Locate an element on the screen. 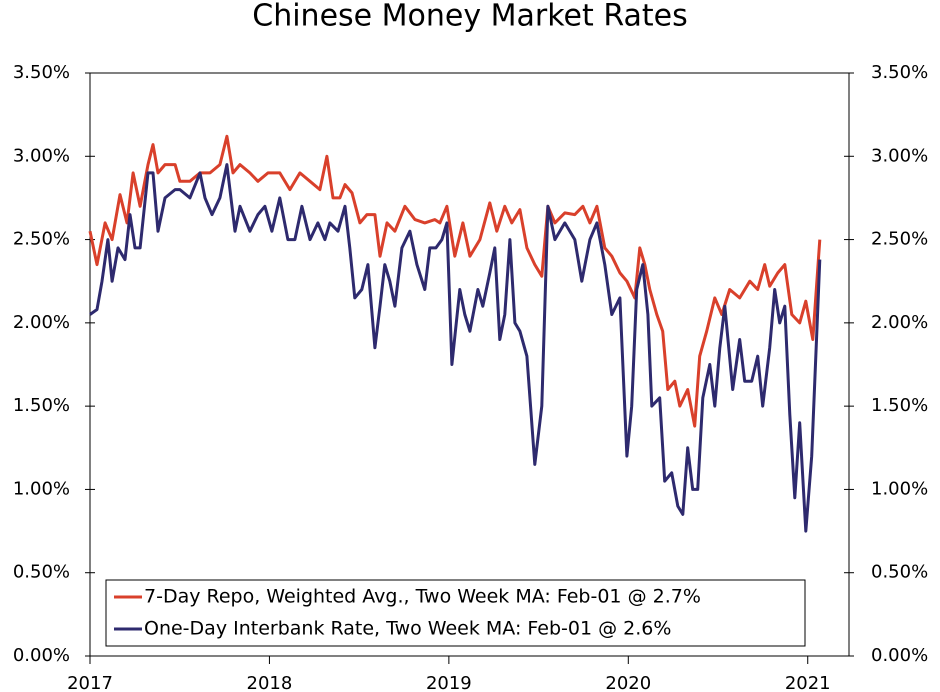 The image size is (940, 692). y-tick-label: 3.50% is located at coordinates (41, 72).